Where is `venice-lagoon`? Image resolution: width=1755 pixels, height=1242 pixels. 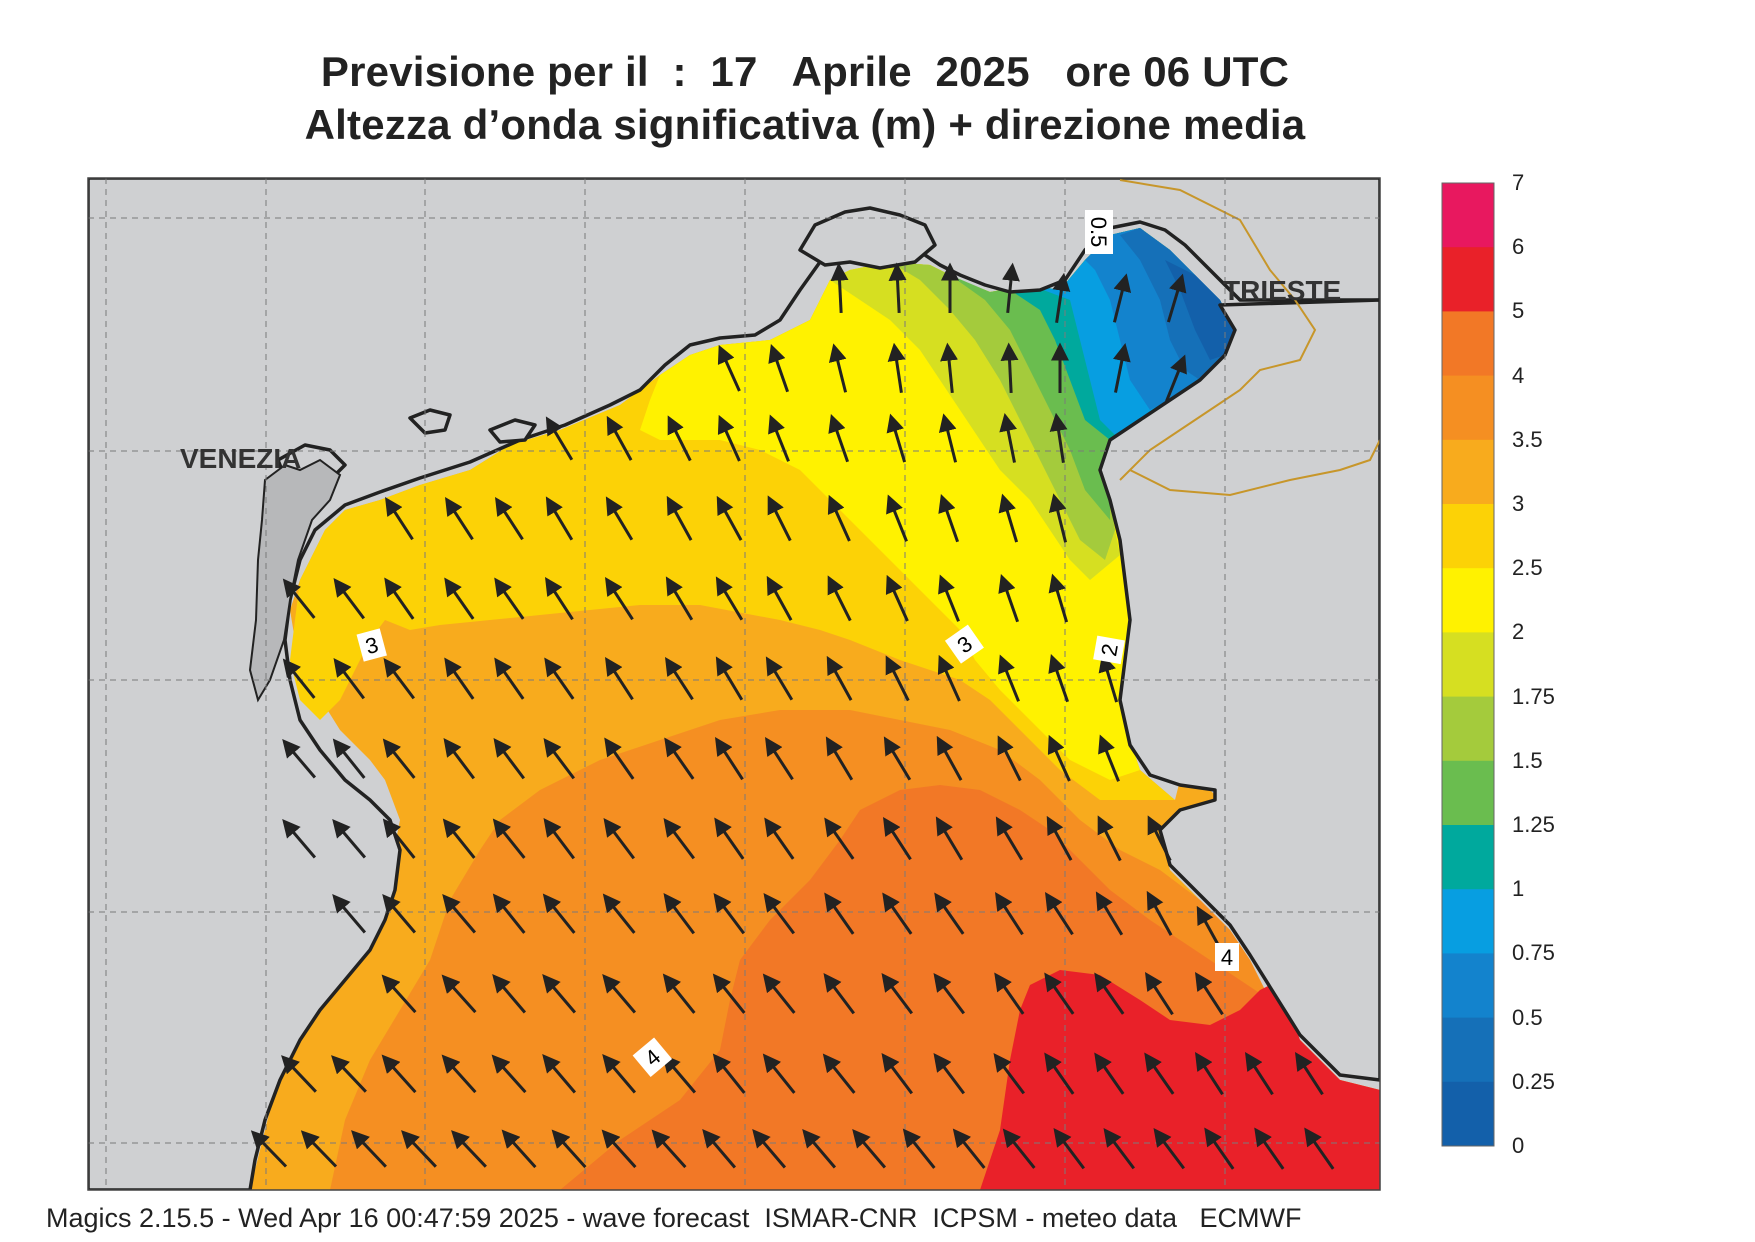
venice-lagoon is located at coordinates (295, 580).